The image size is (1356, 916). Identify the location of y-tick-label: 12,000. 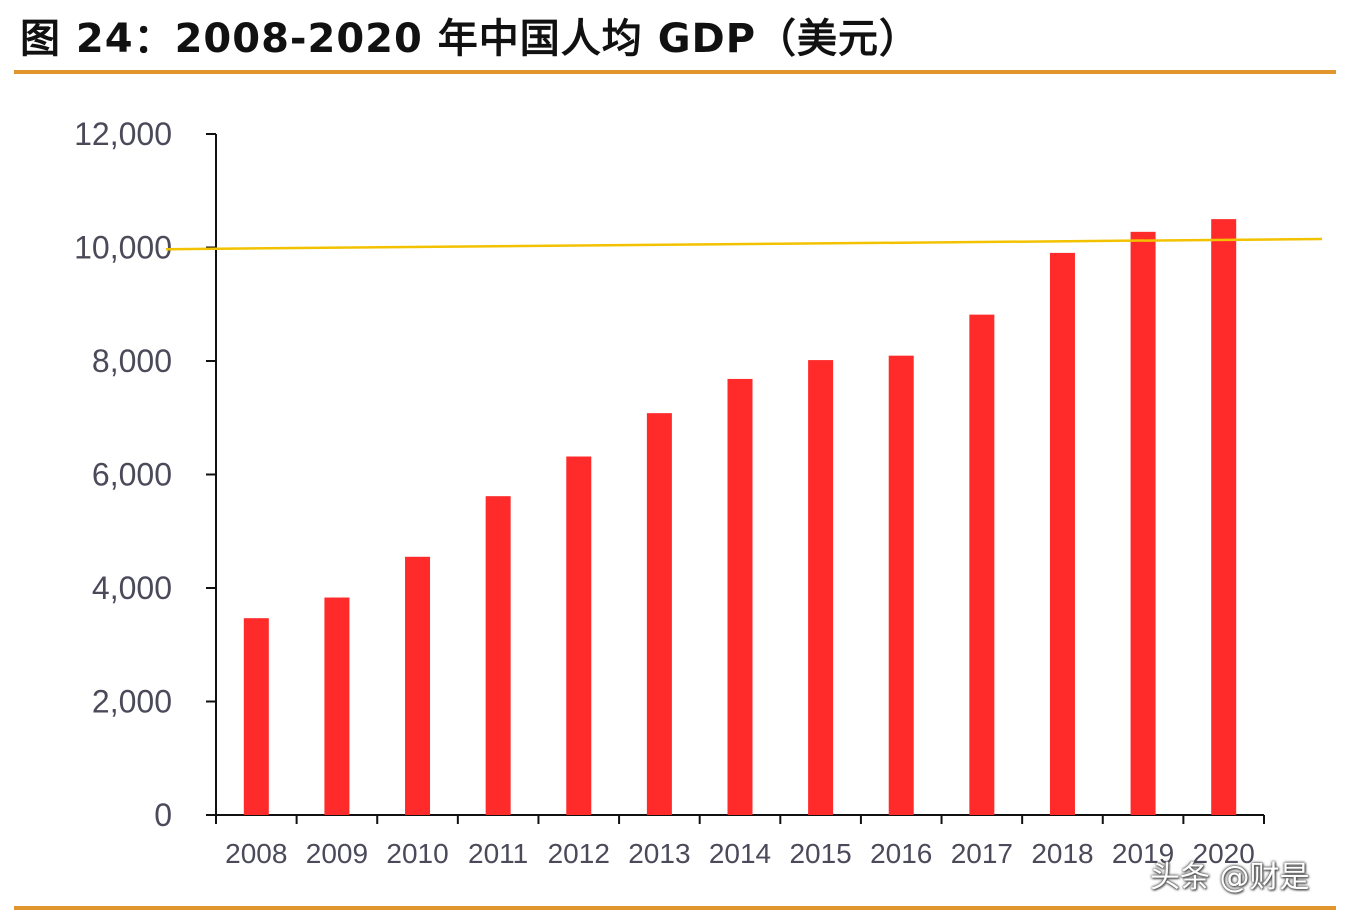
(123, 134).